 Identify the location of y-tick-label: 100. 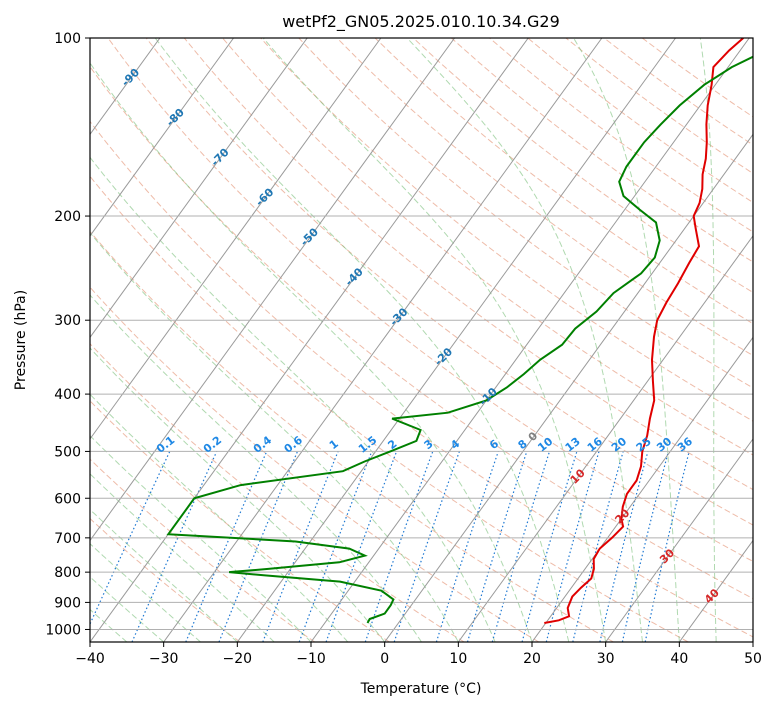
(67, 39).